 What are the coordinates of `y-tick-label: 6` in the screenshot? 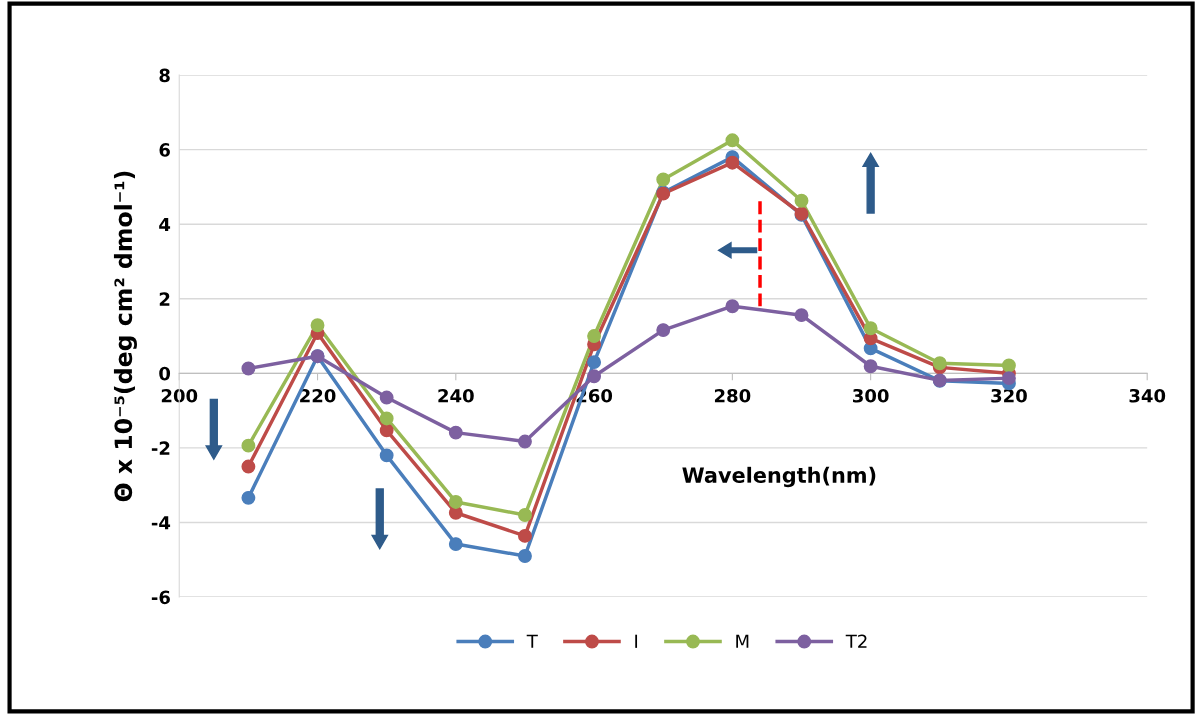 It's located at (164, 150).